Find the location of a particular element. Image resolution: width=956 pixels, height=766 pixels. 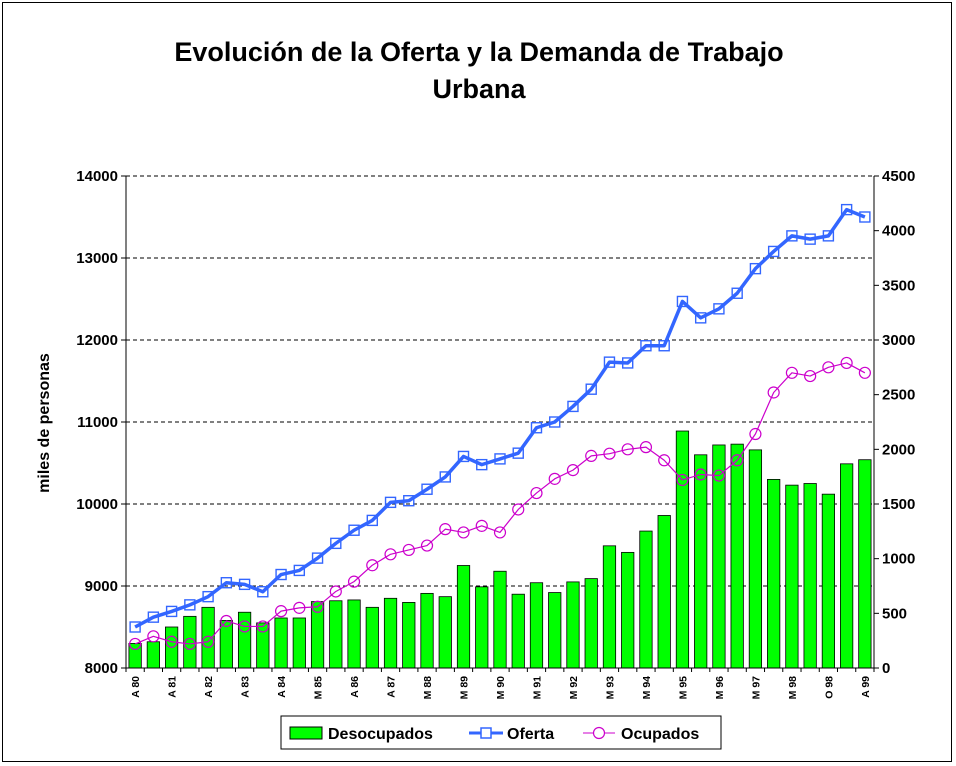

left-axis-ticks: 8000 9000 10000 11000 12000 13000 14000 is located at coordinates (101, 422).